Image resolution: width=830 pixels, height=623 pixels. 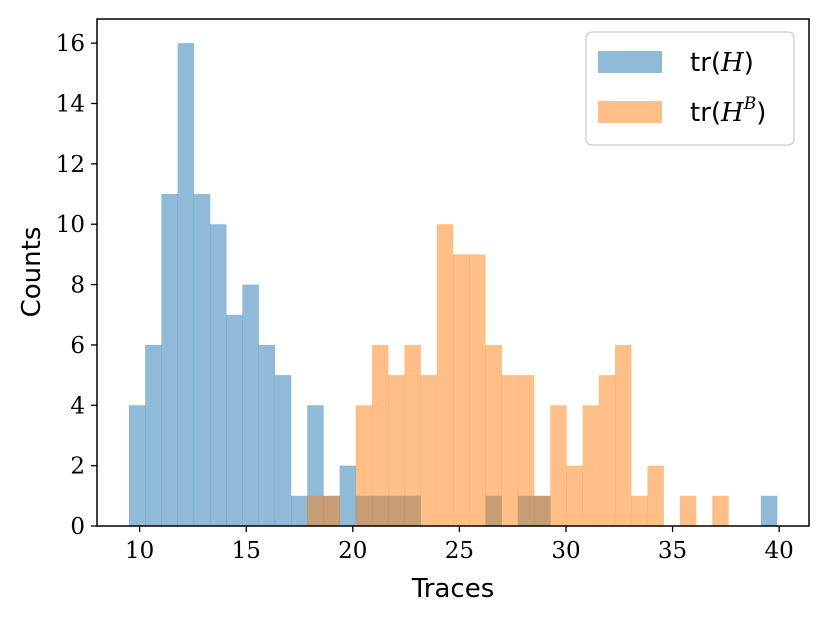 What do you see at coordinates (32, 272) in the screenshot?
I see `y-axis-title: Counts` at bounding box center [32, 272].